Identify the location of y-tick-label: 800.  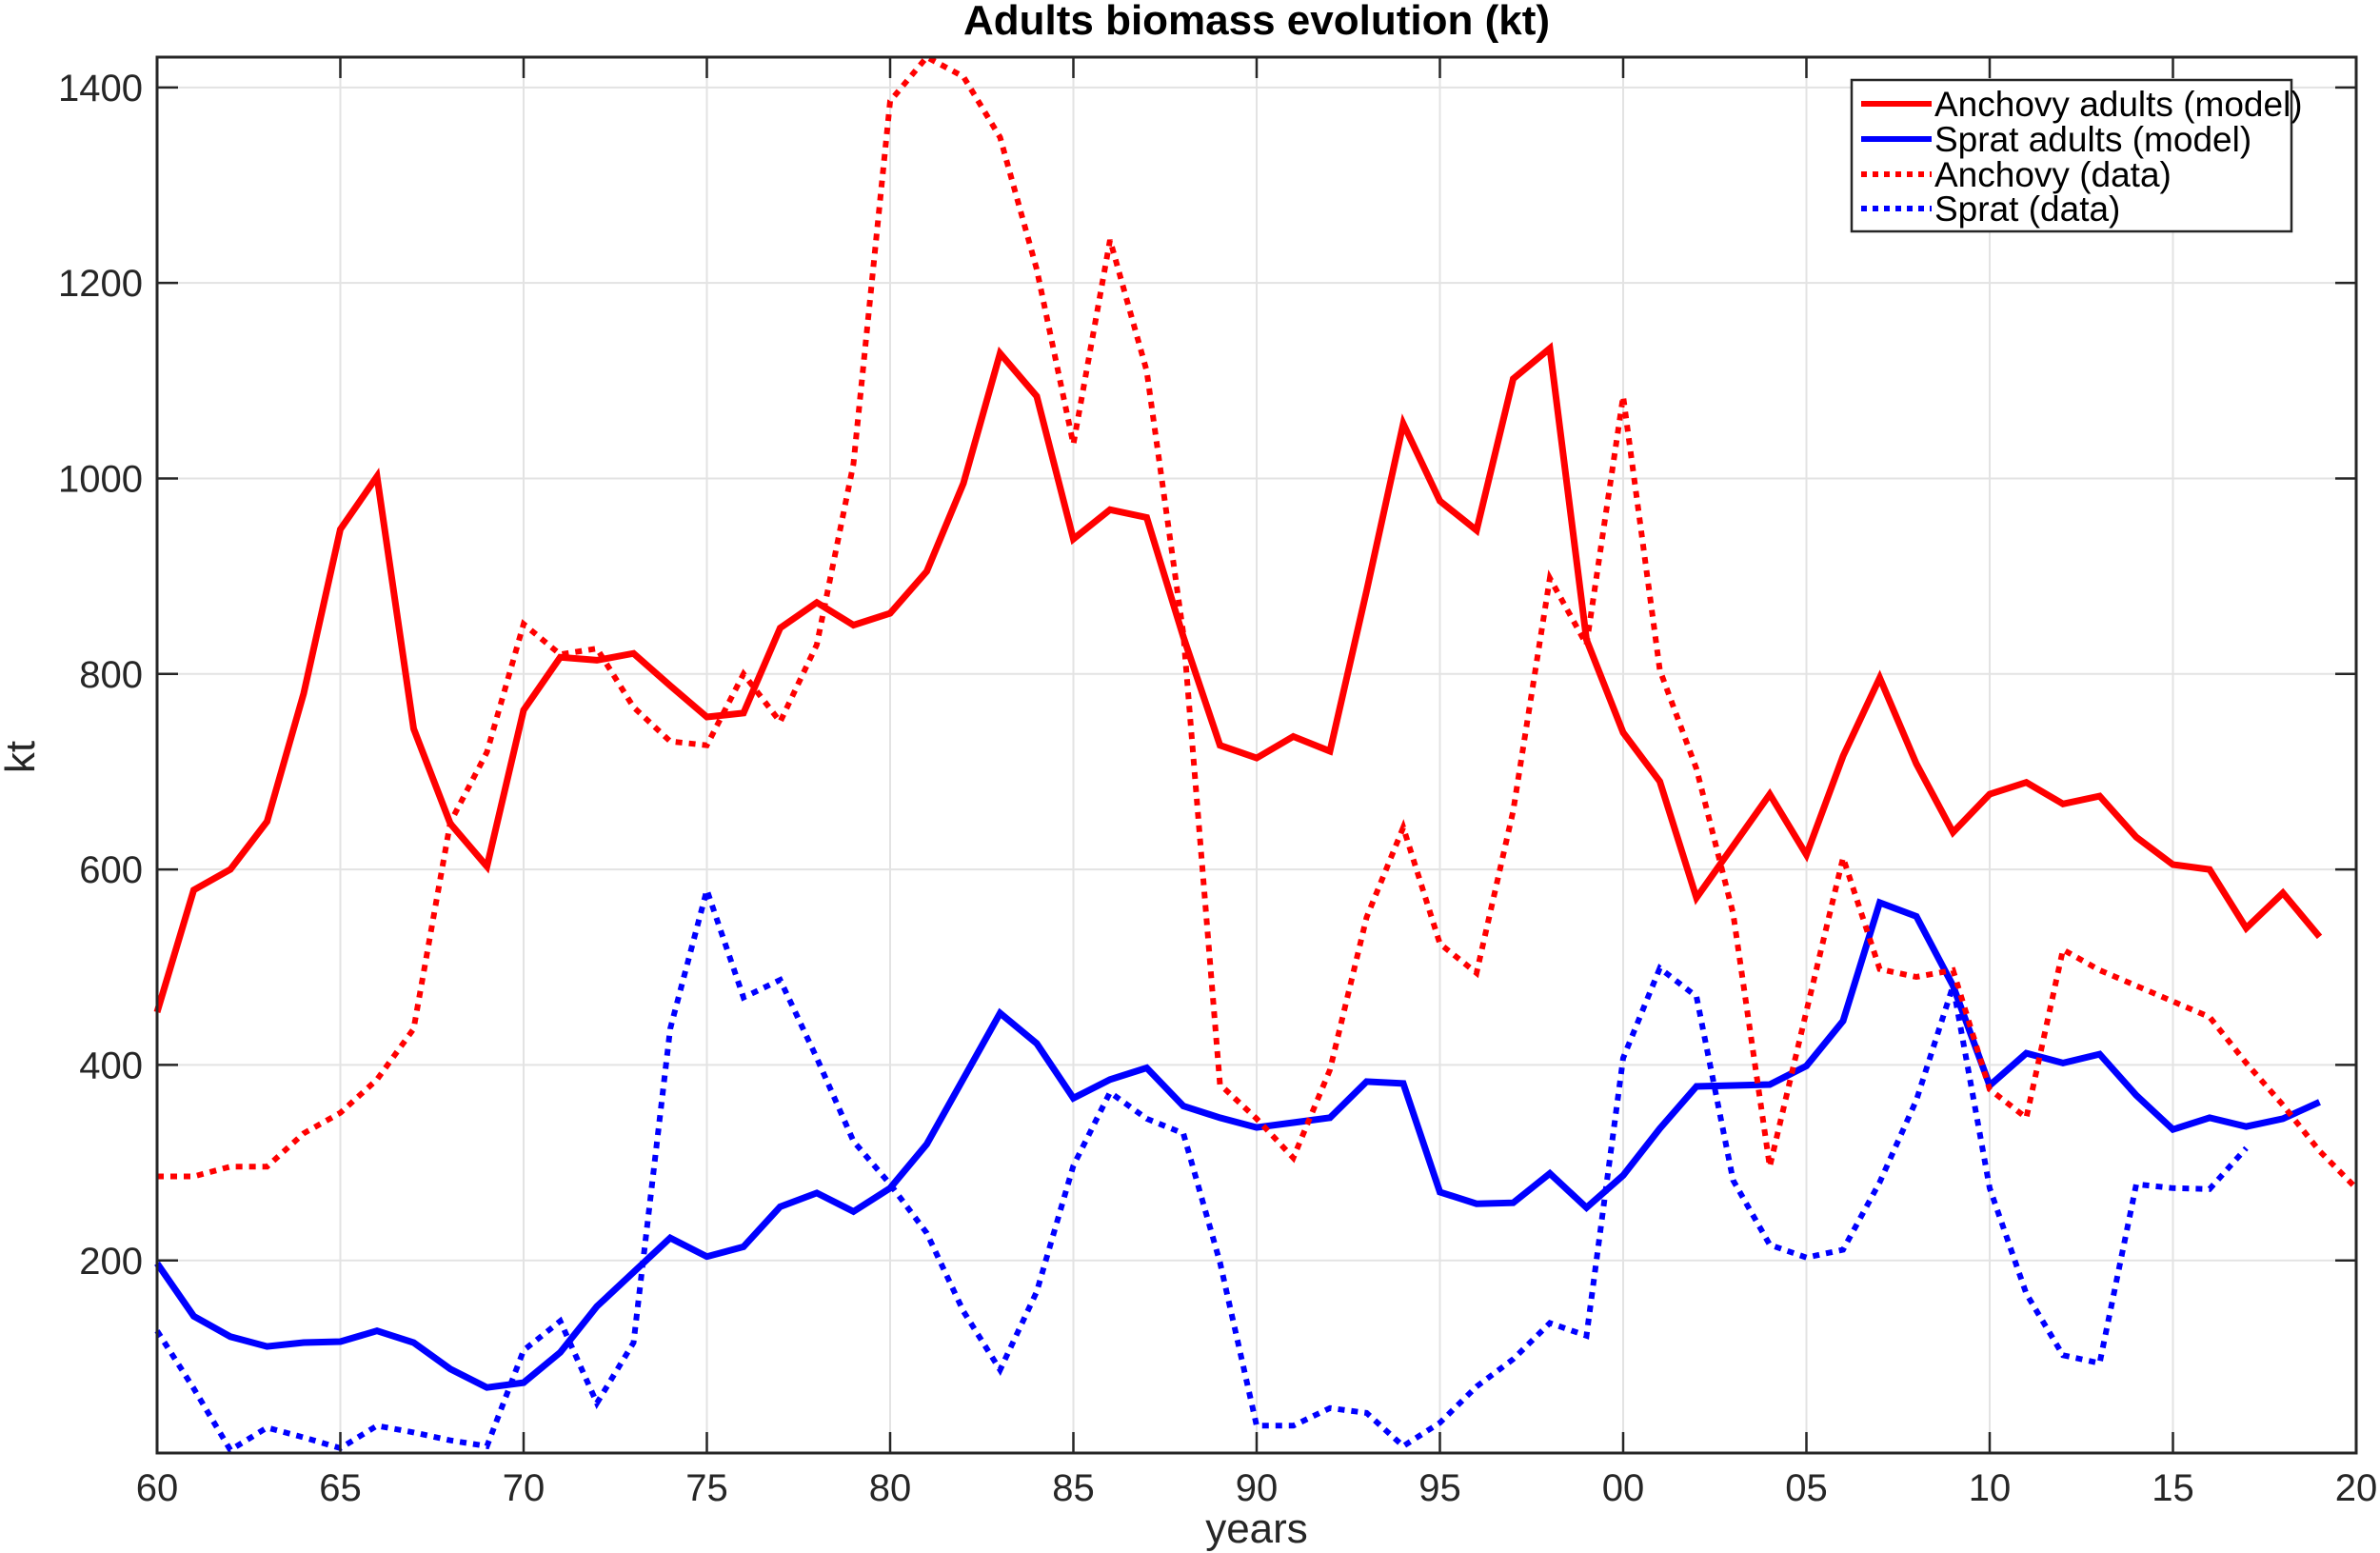
(111, 675).